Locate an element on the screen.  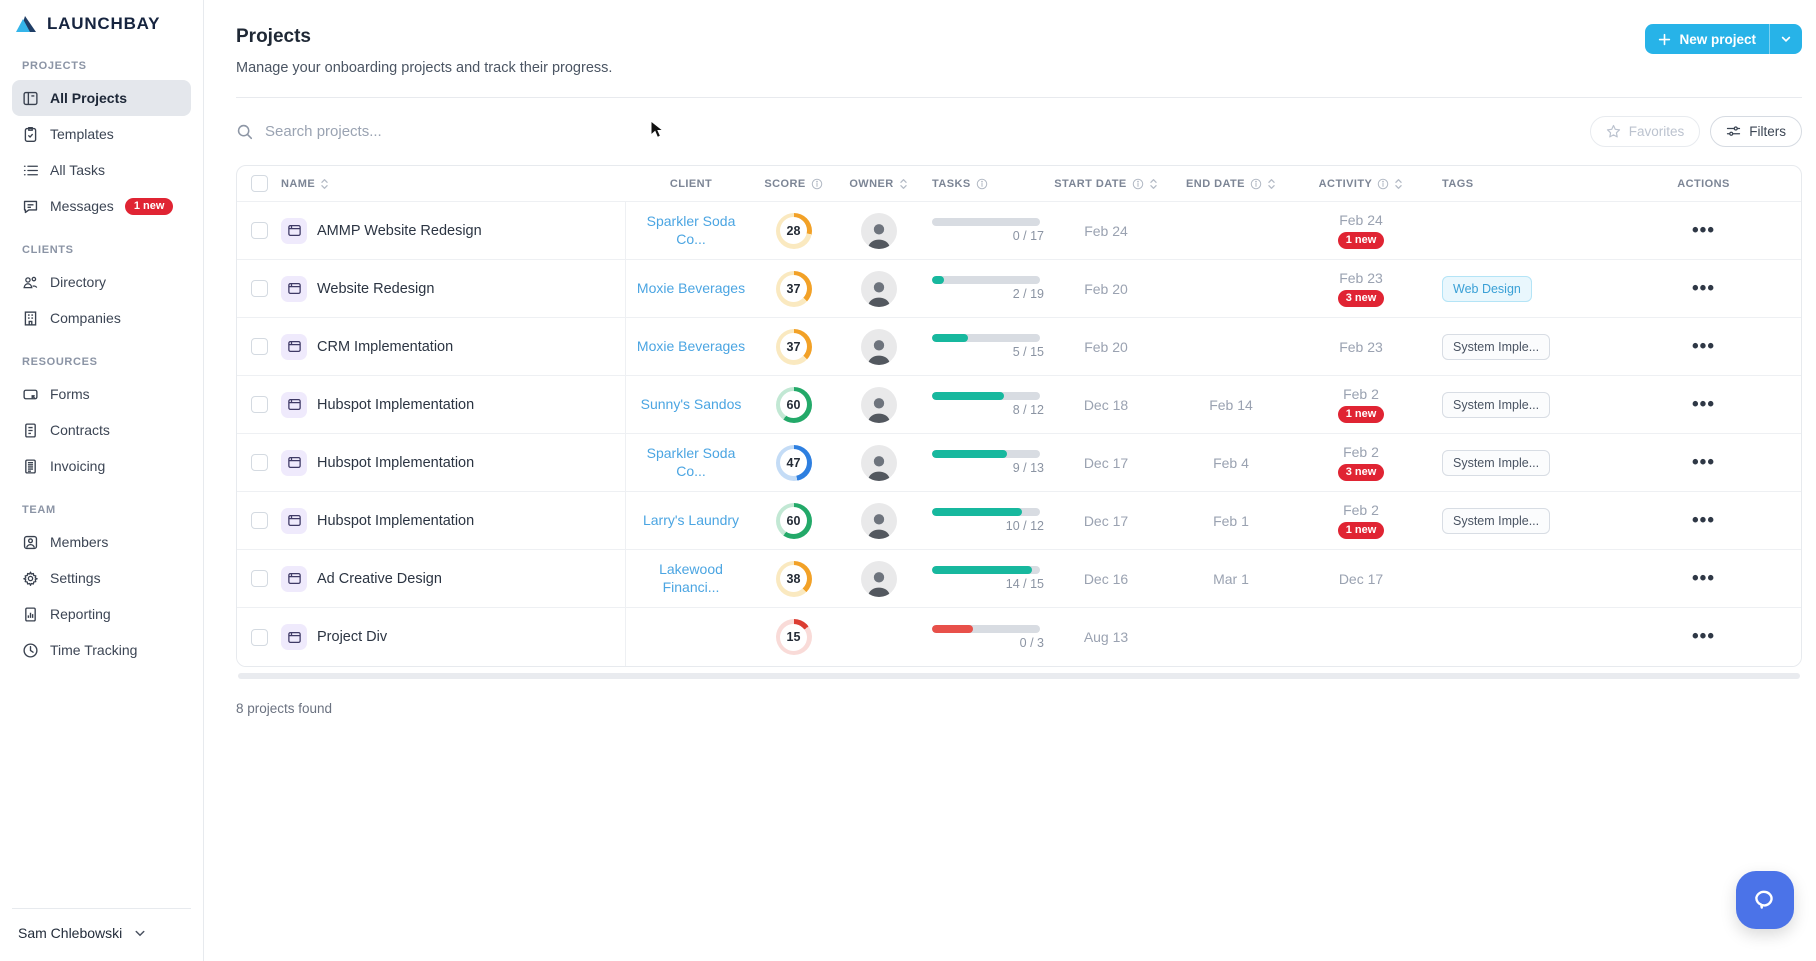
column-header-owner: OWNER is located at coordinates (878, 184).